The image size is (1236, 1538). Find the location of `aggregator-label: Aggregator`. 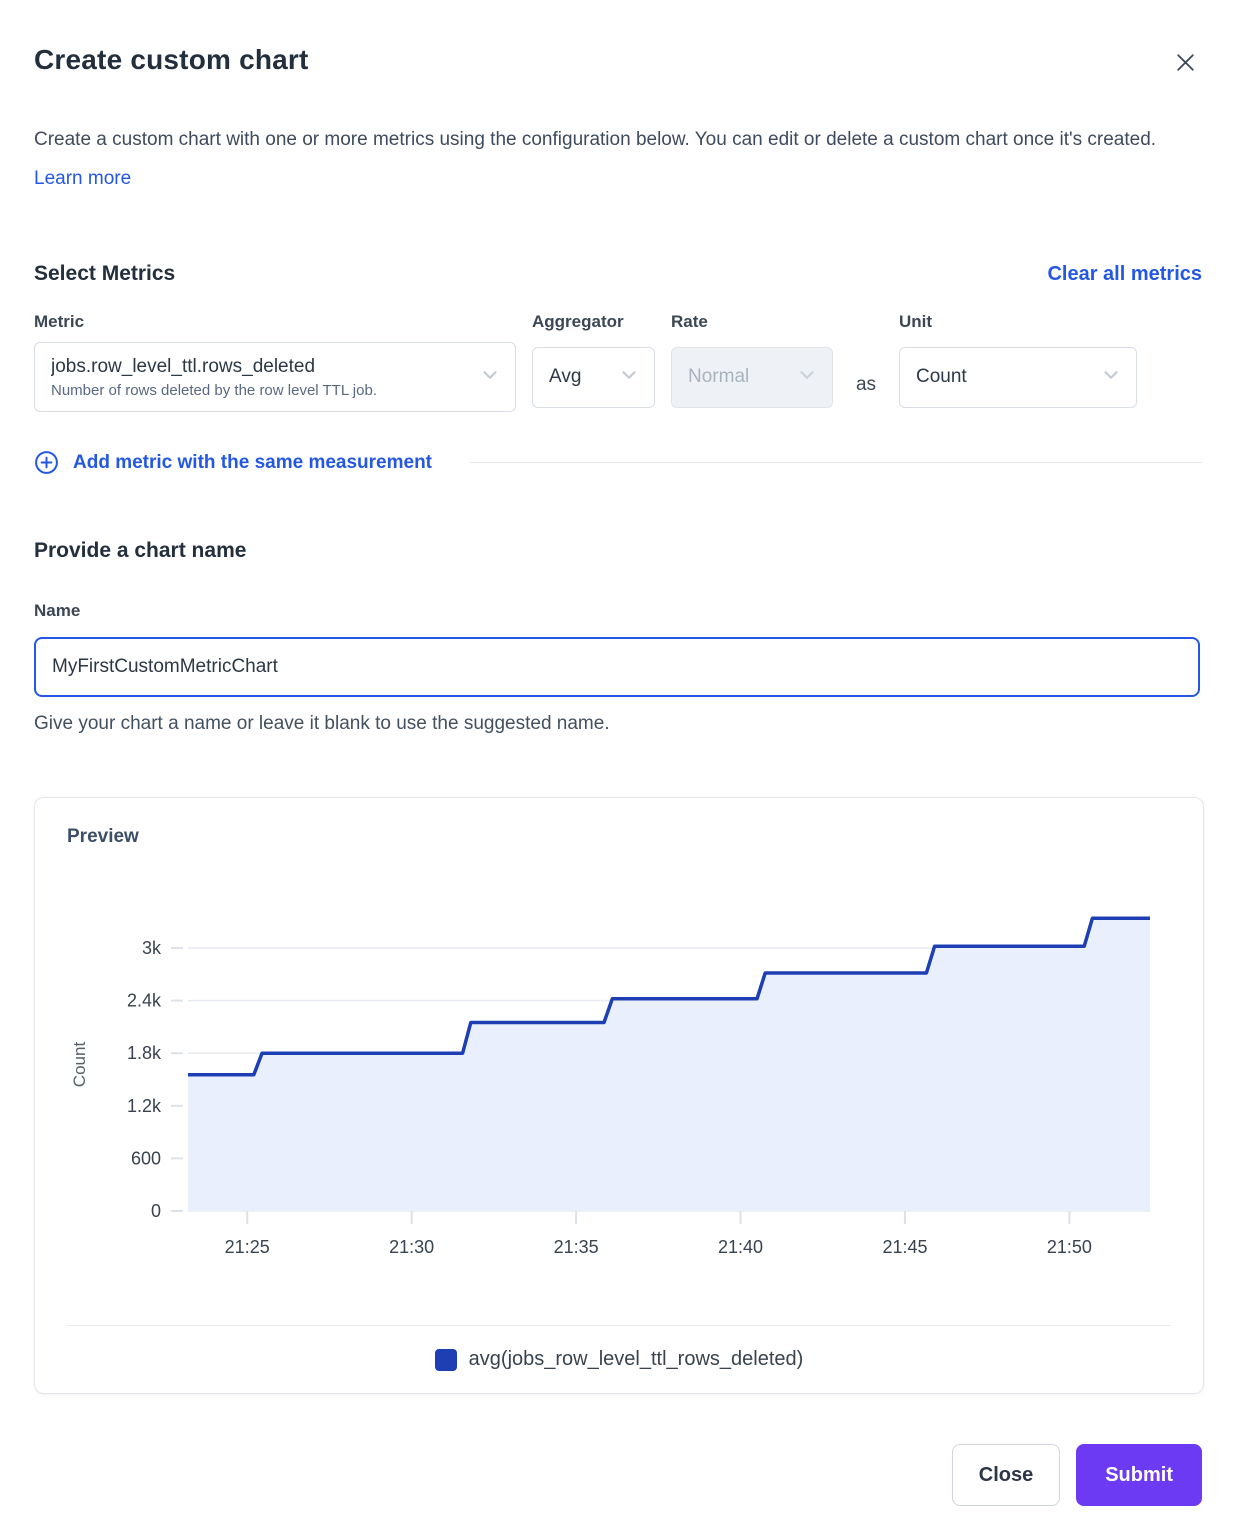

aggregator-label: Aggregator is located at coordinates (578, 321).